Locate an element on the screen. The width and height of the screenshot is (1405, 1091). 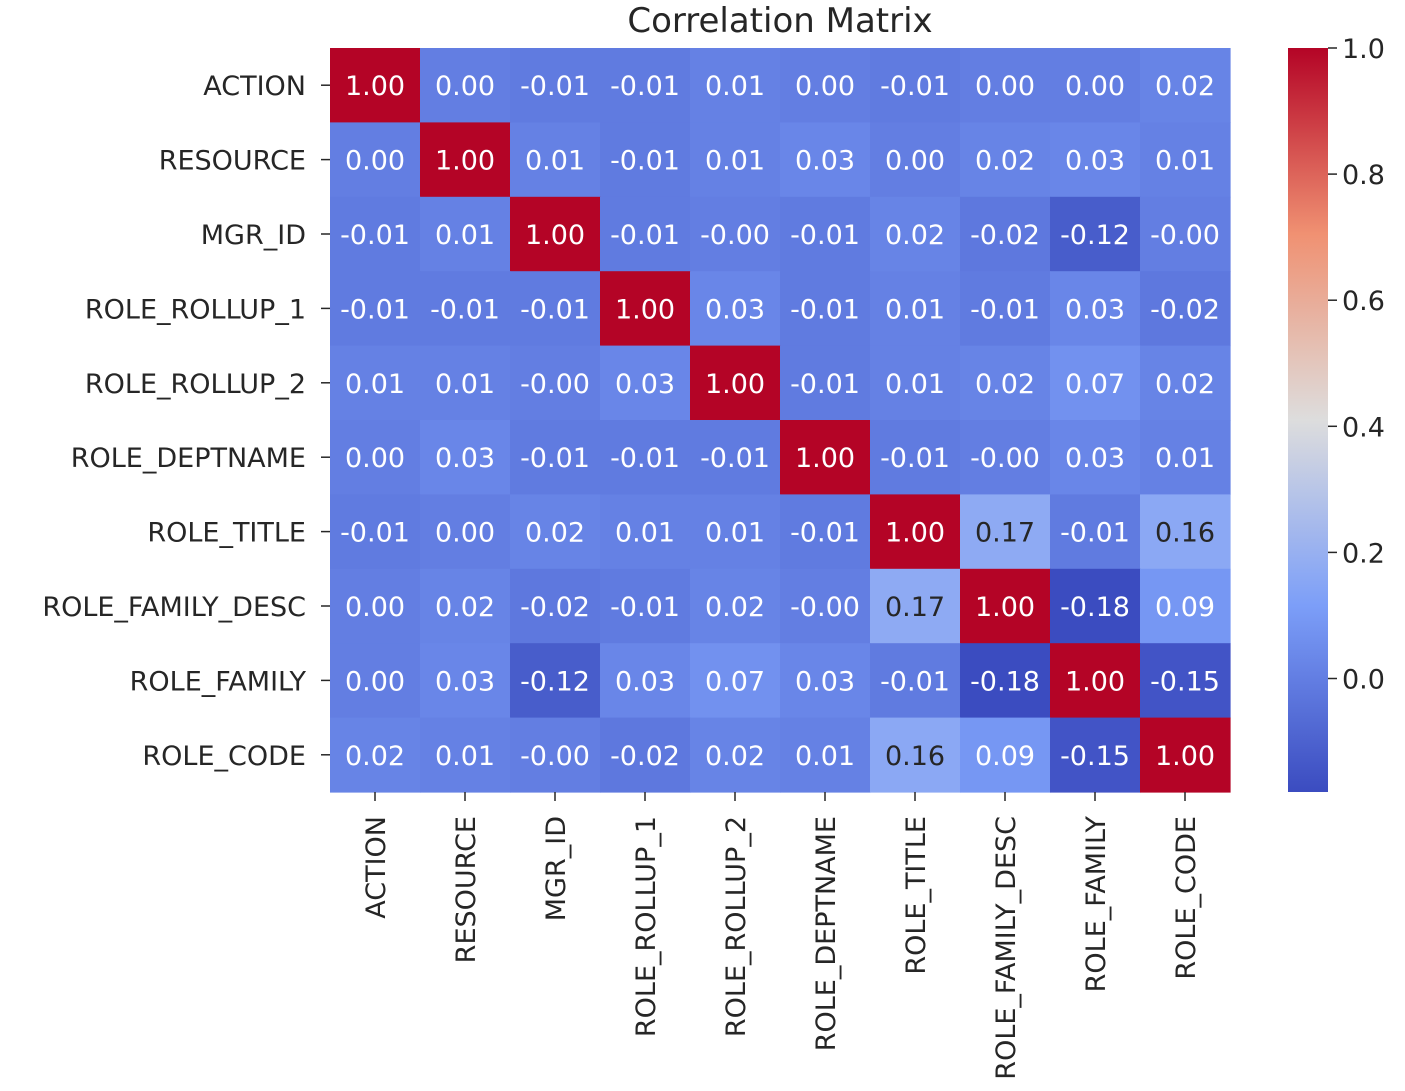
cell-value-label: 0.07 is located at coordinates (735, 681).